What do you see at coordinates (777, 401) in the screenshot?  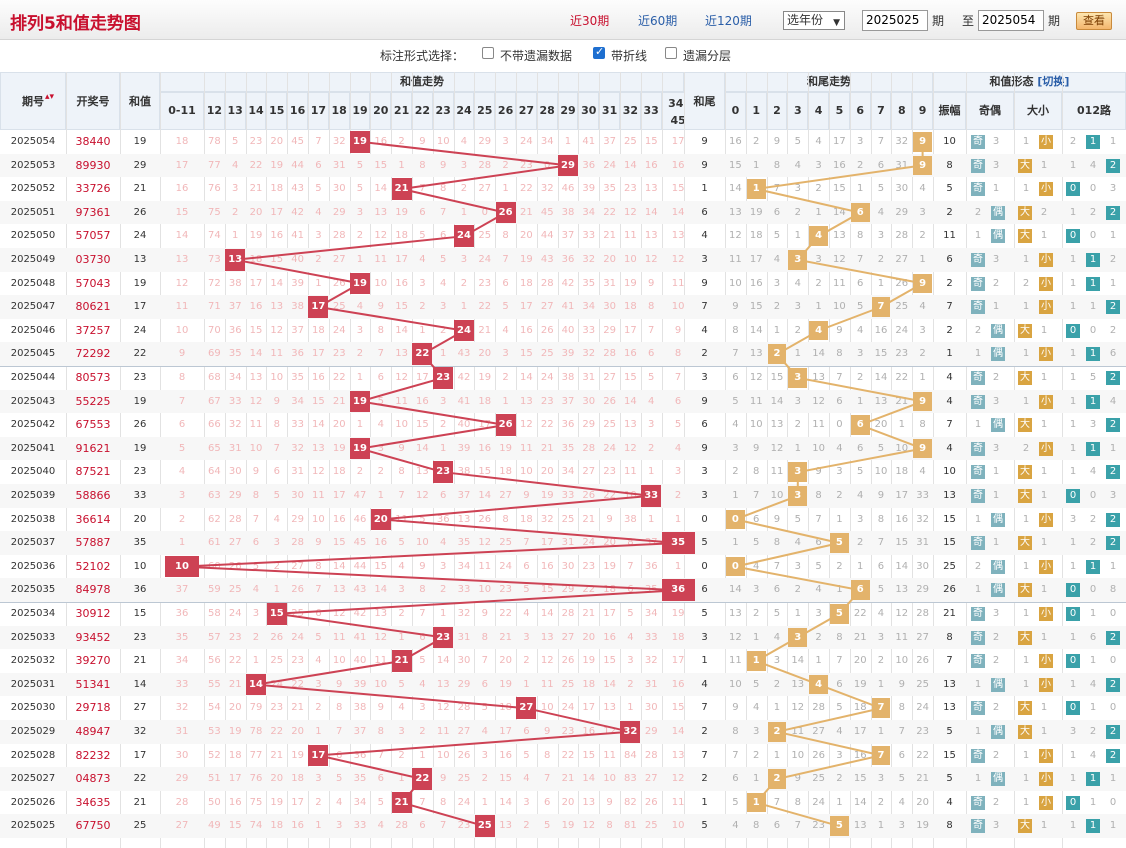 I see `tail-omission: 14` at bounding box center [777, 401].